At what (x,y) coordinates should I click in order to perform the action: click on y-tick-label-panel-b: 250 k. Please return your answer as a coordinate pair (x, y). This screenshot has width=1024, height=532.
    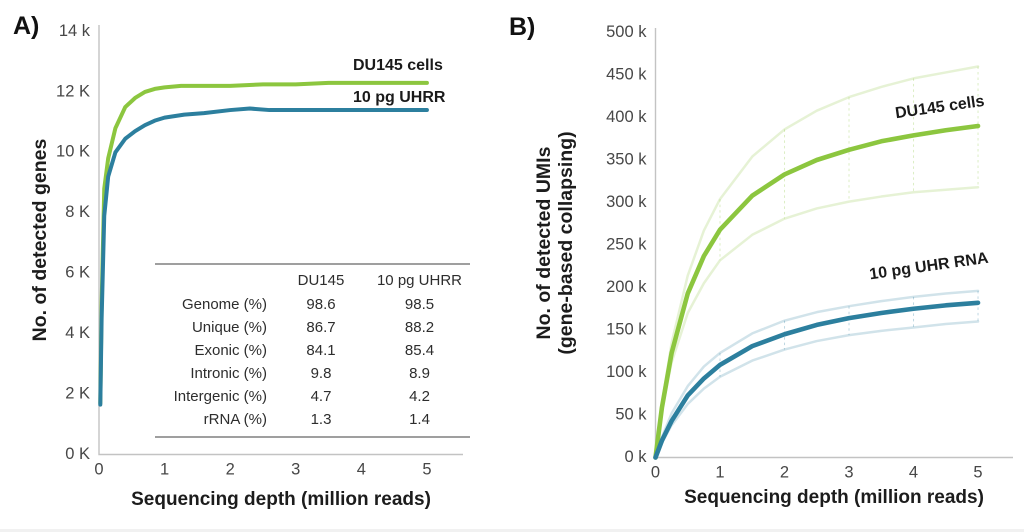
    Looking at the image, I should click on (626, 244).